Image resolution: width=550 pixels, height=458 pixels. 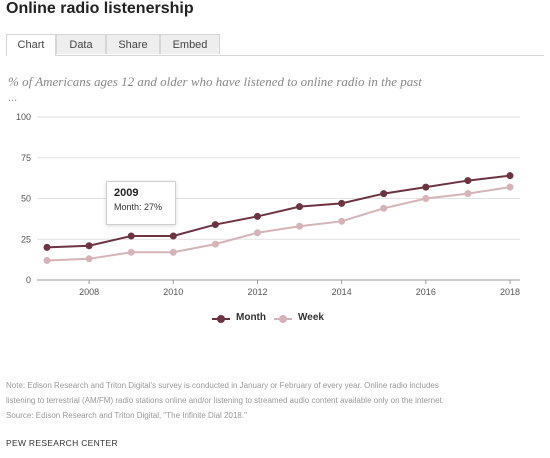 What do you see at coordinates (190, 44) in the screenshot?
I see `tab-embed: Embed` at bounding box center [190, 44].